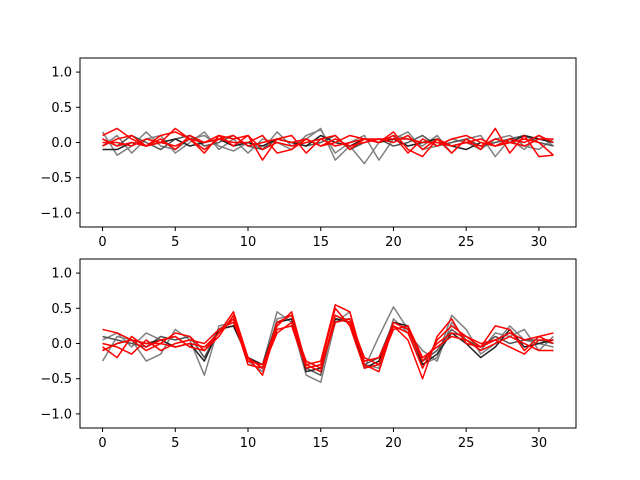  What do you see at coordinates (175, 443) in the screenshot?
I see `bottom-x-tick-label: 5` at bounding box center [175, 443].